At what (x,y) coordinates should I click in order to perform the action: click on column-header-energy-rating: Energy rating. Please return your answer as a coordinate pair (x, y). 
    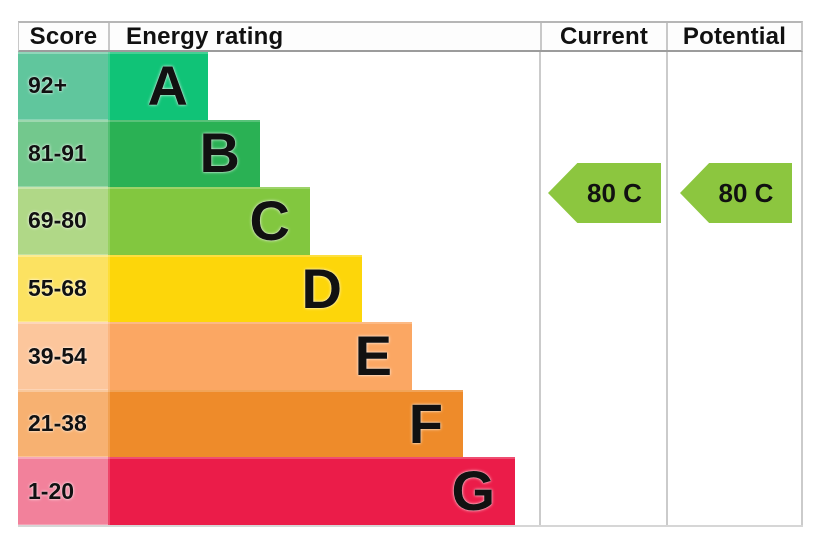
    Looking at the image, I should click on (324, 36).